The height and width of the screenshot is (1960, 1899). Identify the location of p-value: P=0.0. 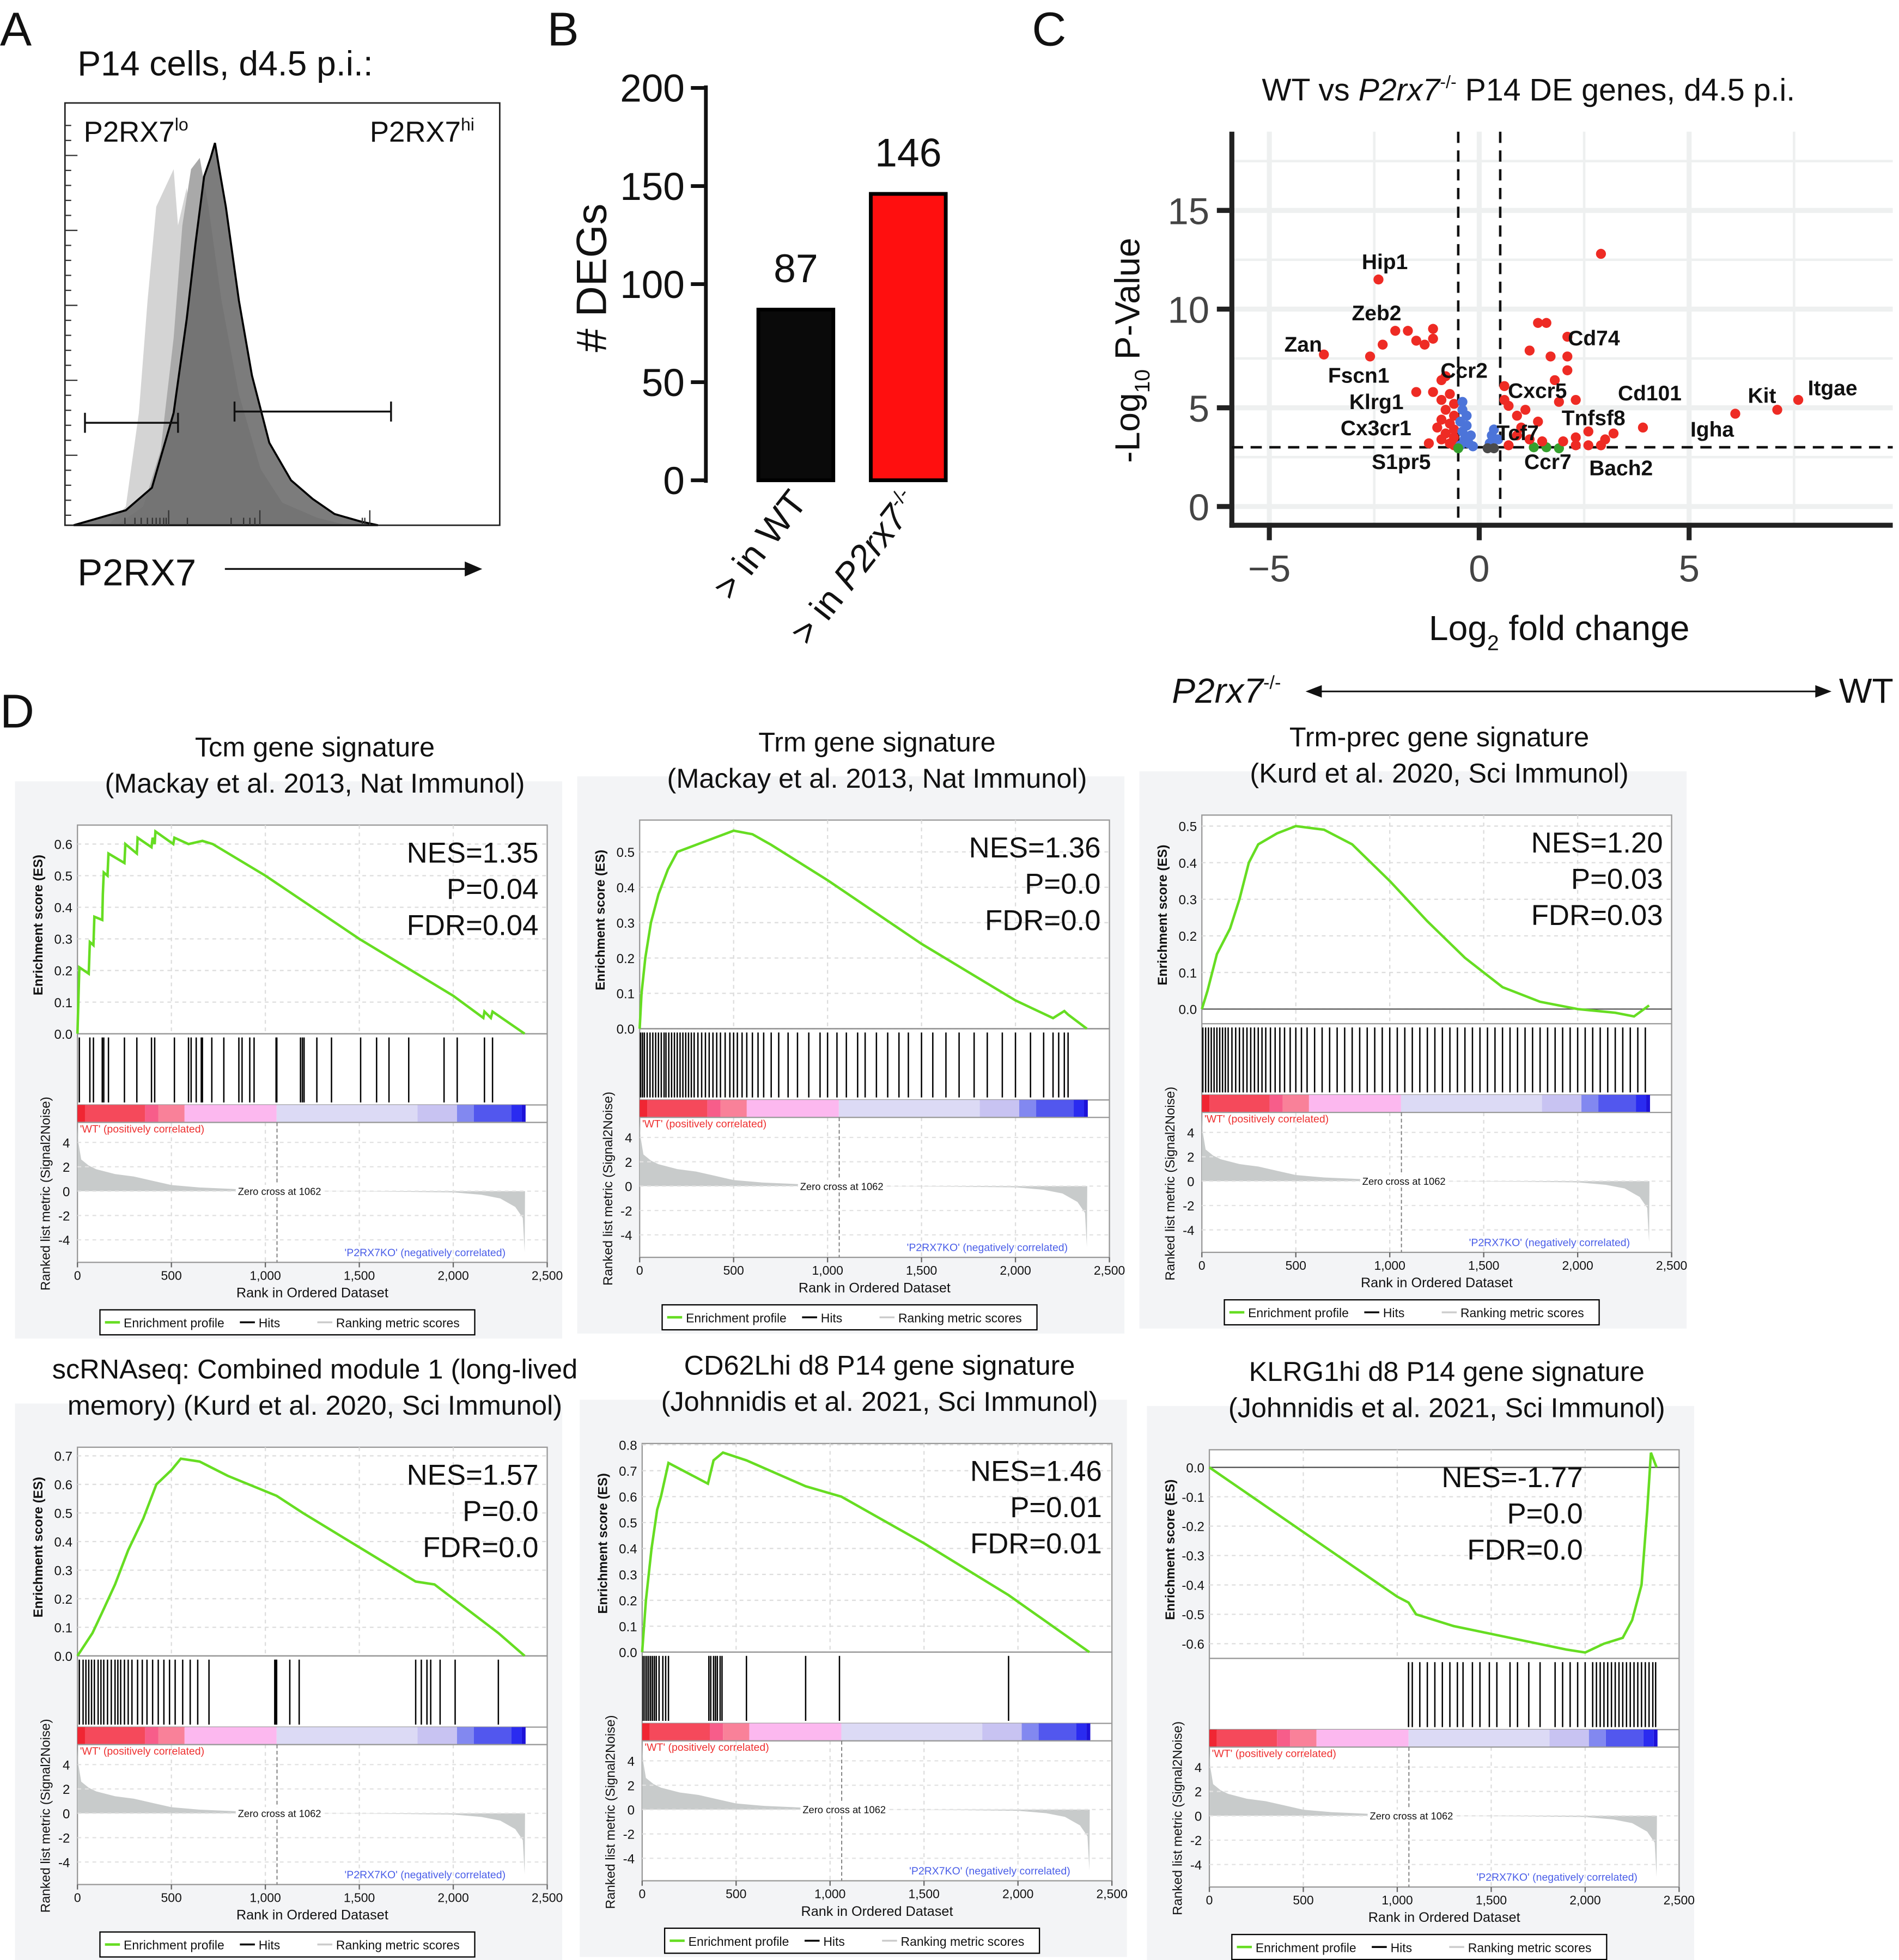
(500, 1511).